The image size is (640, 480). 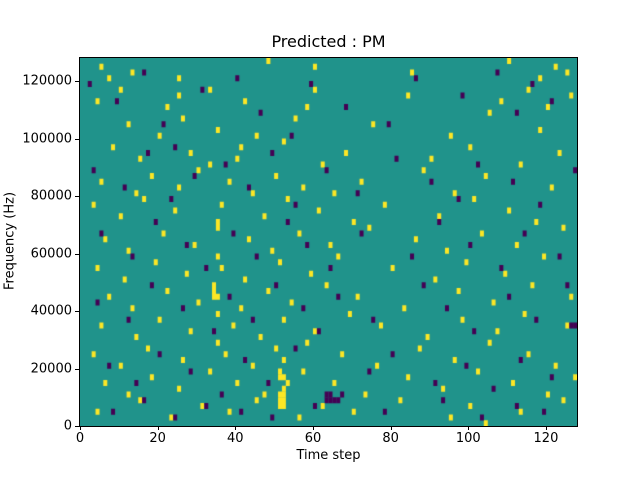 What do you see at coordinates (67, 426) in the screenshot?
I see `y-tick-label: 0` at bounding box center [67, 426].